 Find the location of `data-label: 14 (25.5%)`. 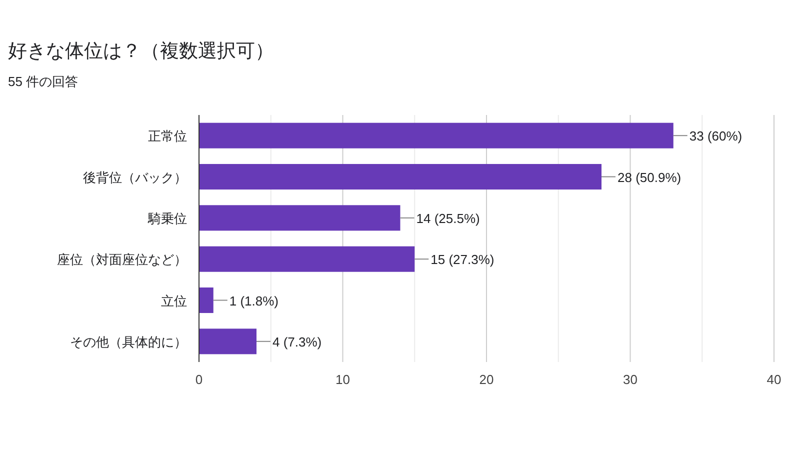

data-label: 14 (25.5%) is located at coordinates (448, 218).